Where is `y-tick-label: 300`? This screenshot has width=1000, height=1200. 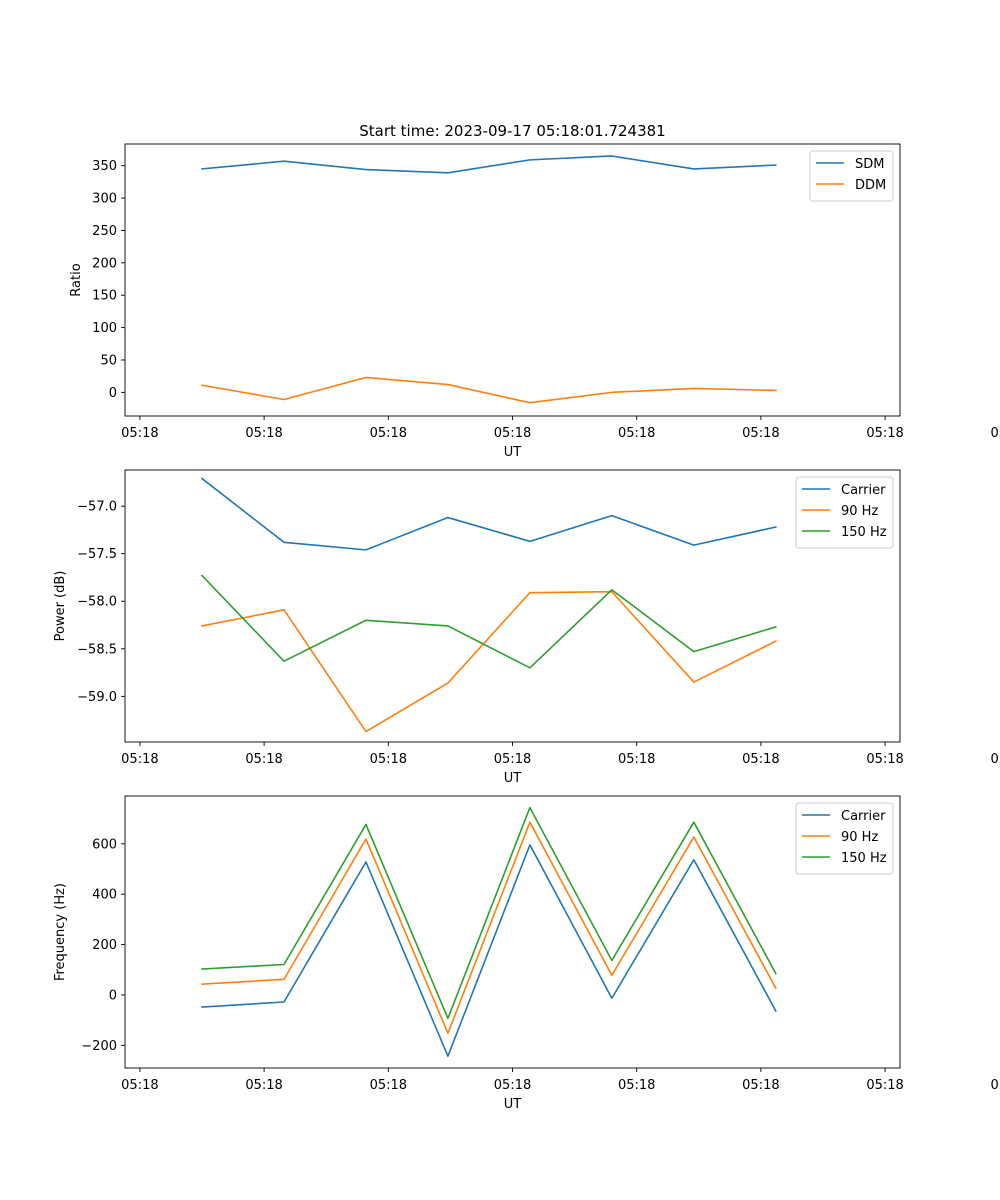 y-tick-label: 300 is located at coordinates (104, 199).